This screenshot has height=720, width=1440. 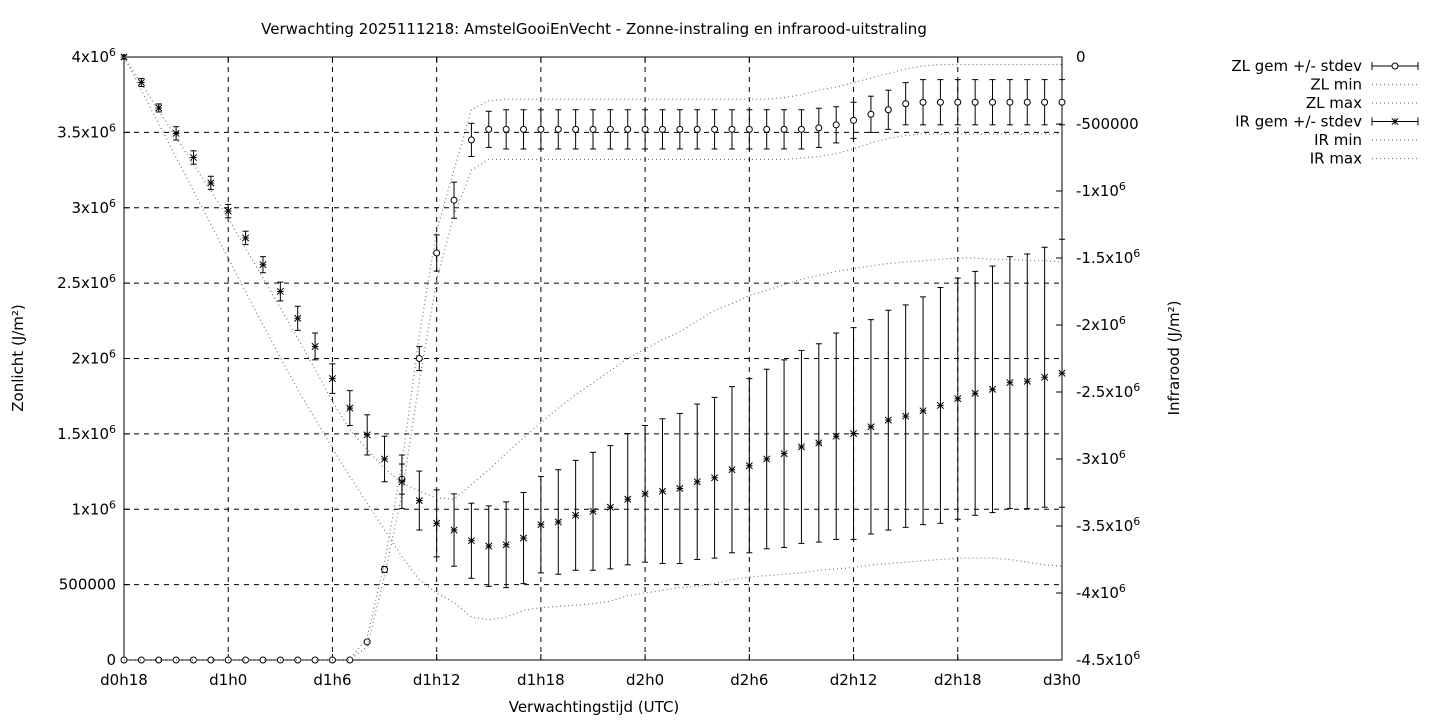 What do you see at coordinates (93, 508) in the screenshot?
I see `y-tick-label: 1x106` at bounding box center [93, 508].